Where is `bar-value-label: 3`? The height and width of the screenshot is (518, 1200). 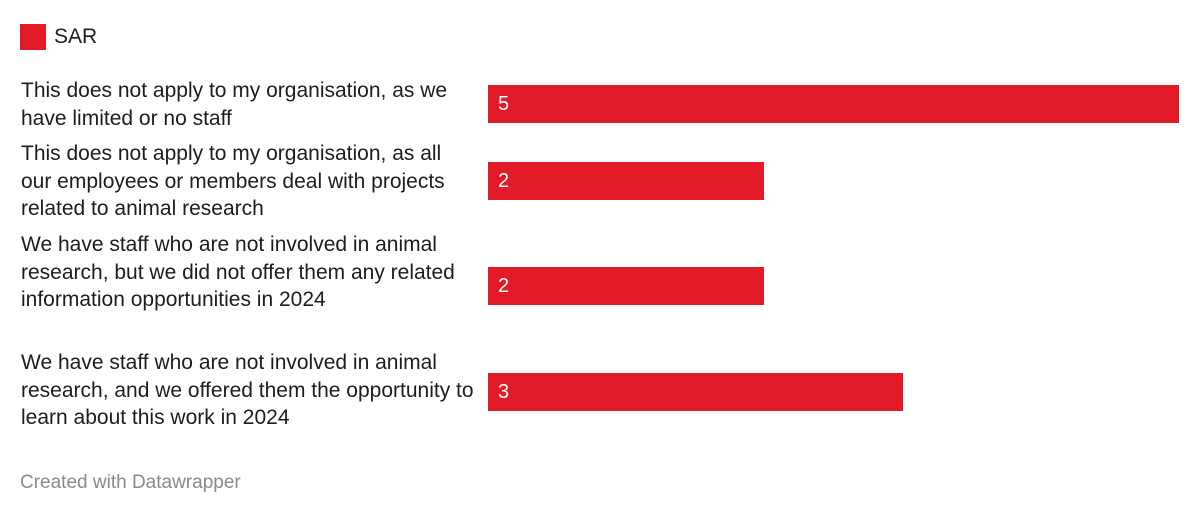
bar-value-label: 3 is located at coordinates (504, 392).